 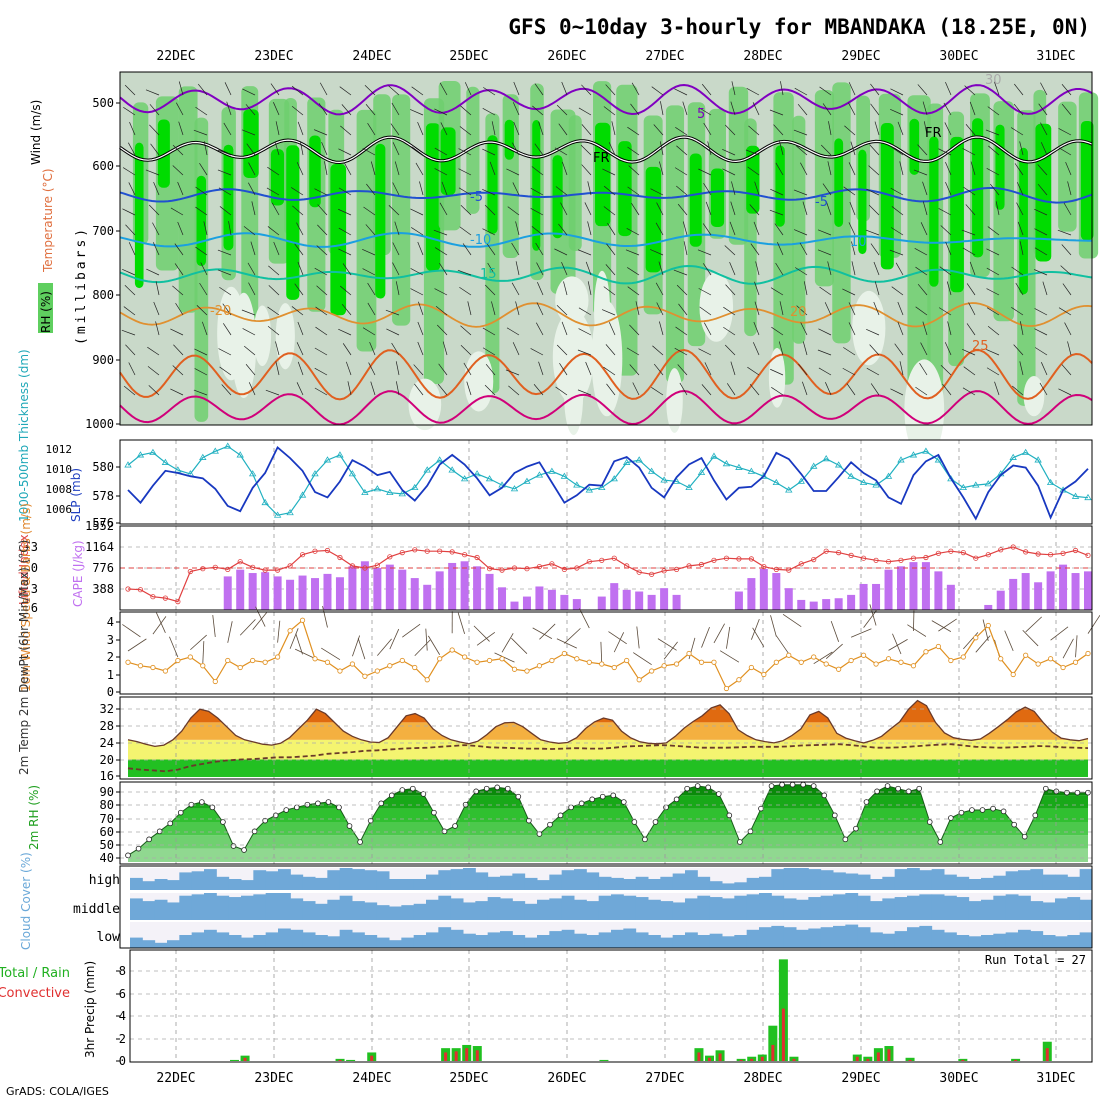 What do you see at coordinates (78, 573) in the screenshot?
I see `cape-axis-label: CAPE (J/kg)` at bounding box center [78, 573].